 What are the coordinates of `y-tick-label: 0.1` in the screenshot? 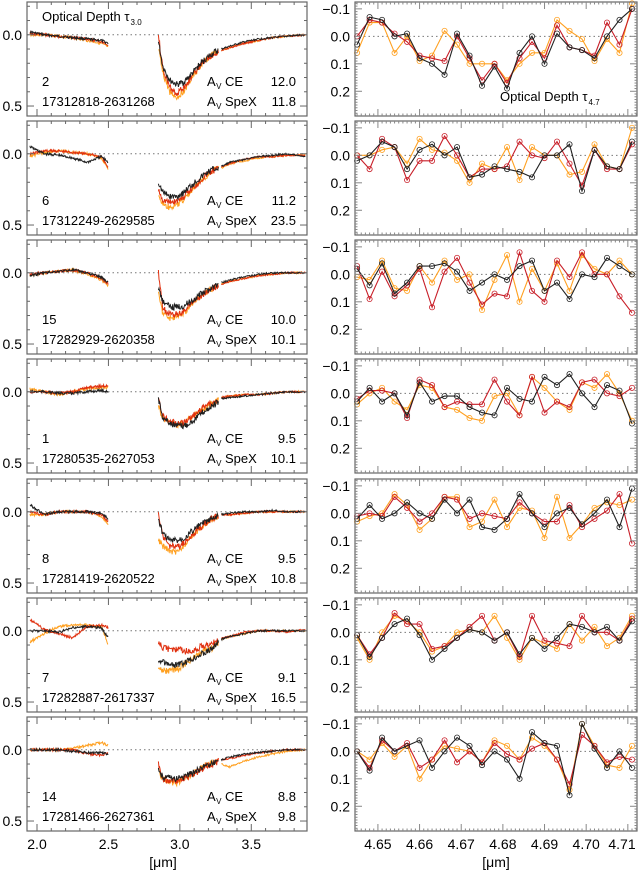 It's located at (341, 421).